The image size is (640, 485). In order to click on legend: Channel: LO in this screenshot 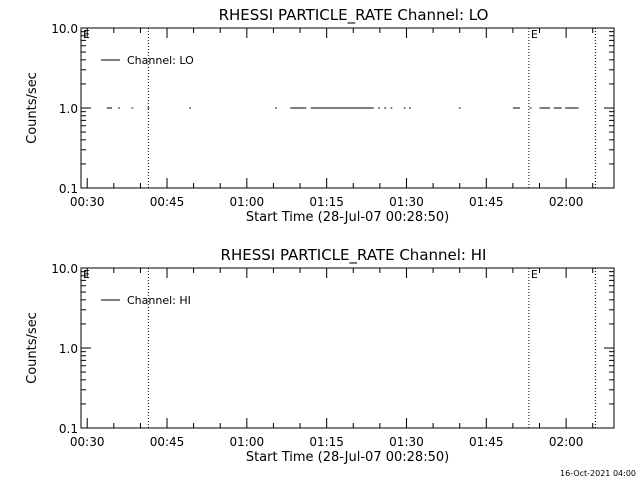, I will do `click(147, 60)`.